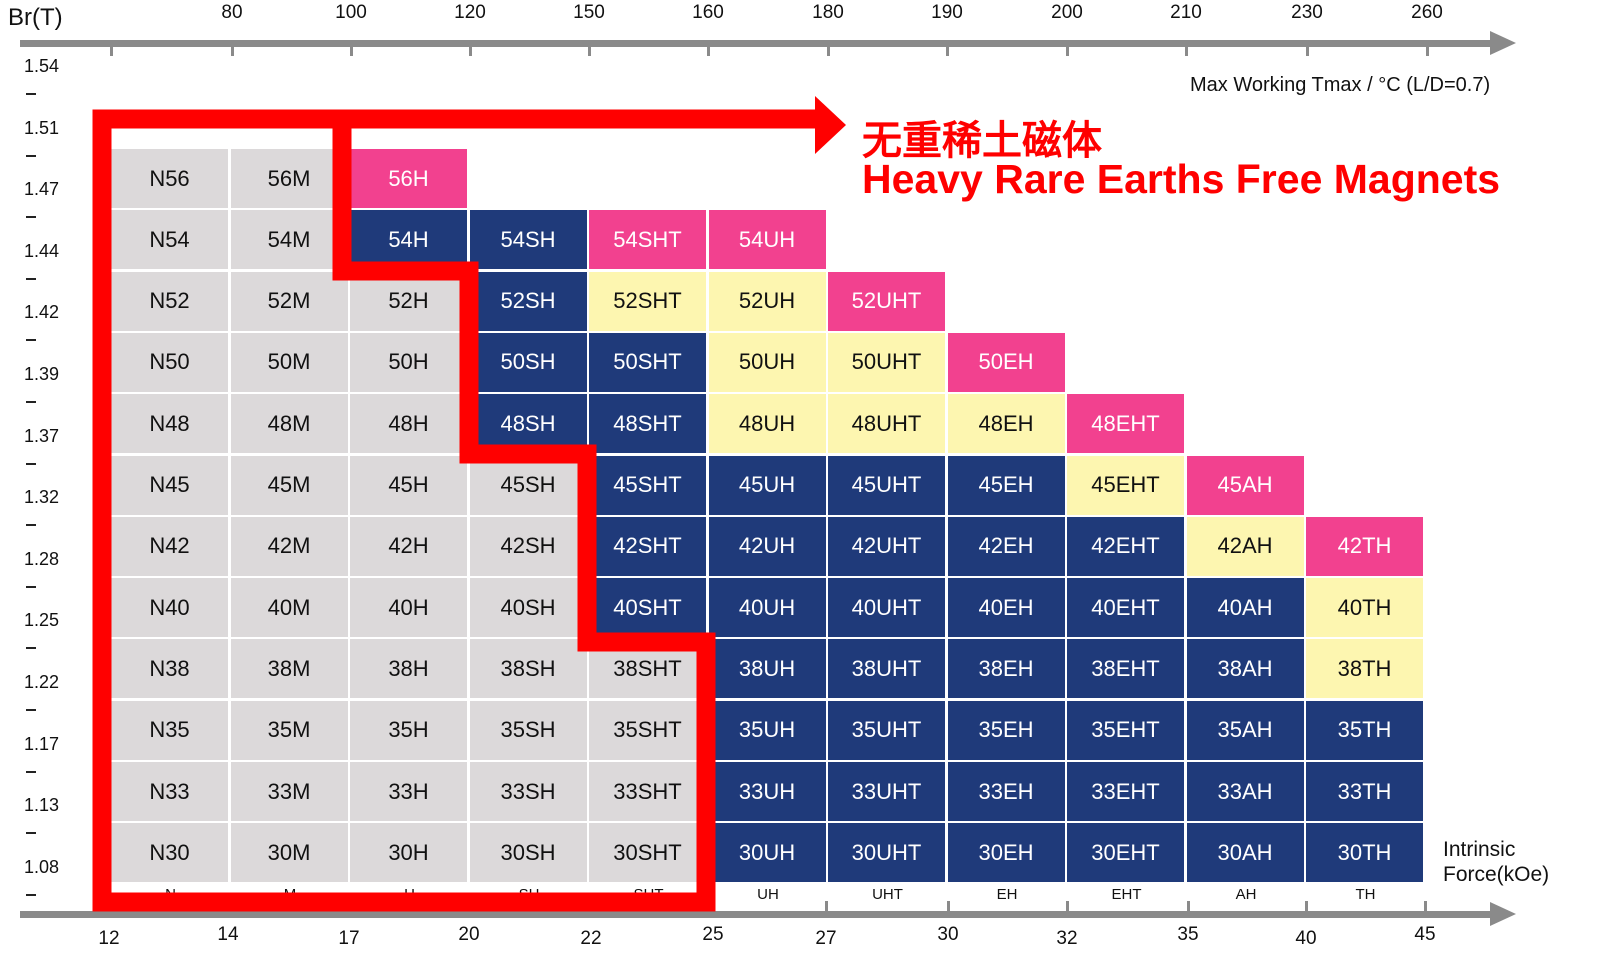 The image size is (1600, 969). I want to click on hcj-tick-label: 17, so click(349, 938).